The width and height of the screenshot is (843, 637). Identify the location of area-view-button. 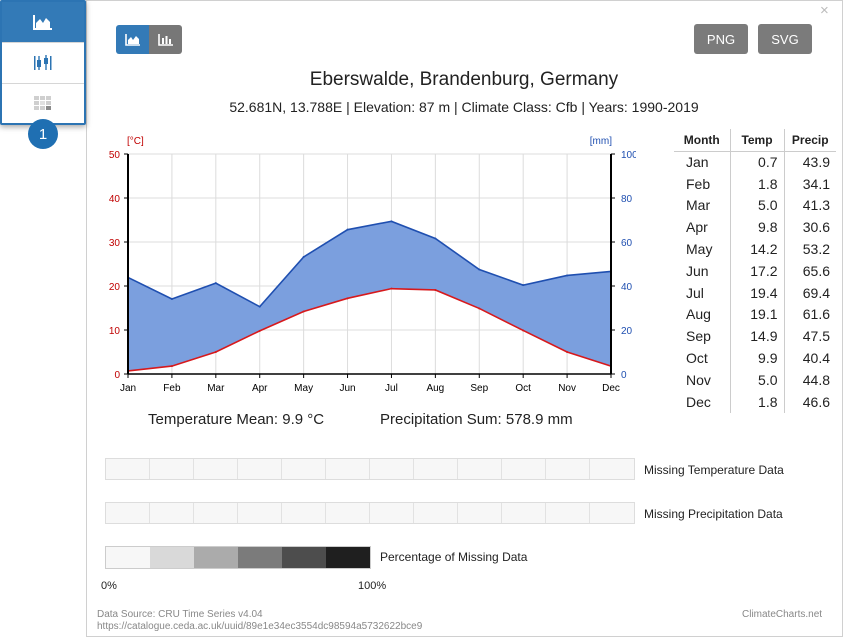
(132, 39).